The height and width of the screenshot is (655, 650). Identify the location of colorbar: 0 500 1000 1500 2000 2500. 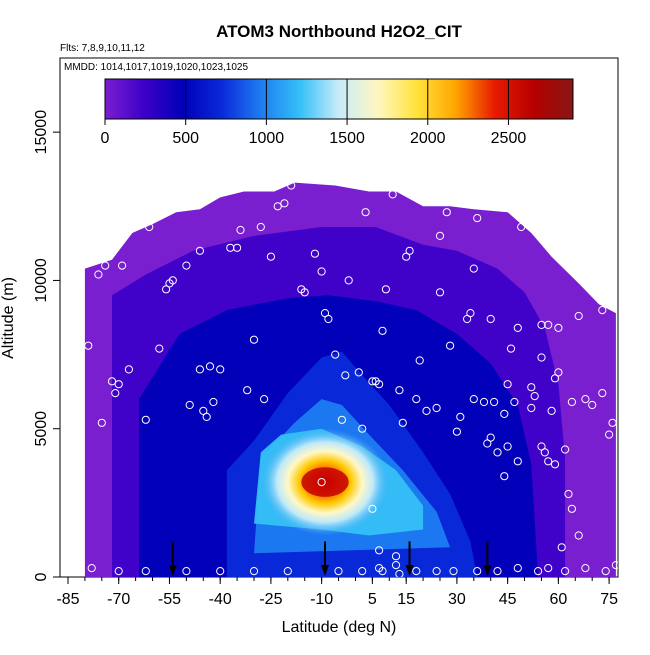
(337, 112).